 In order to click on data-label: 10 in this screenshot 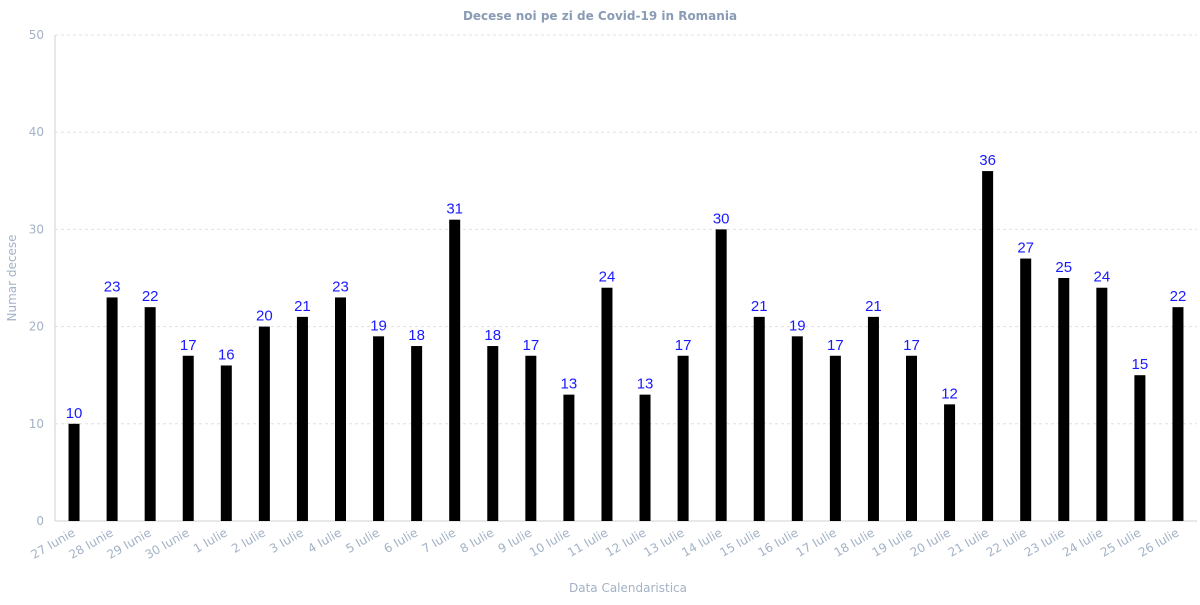, I will do `click(74, 413)`.